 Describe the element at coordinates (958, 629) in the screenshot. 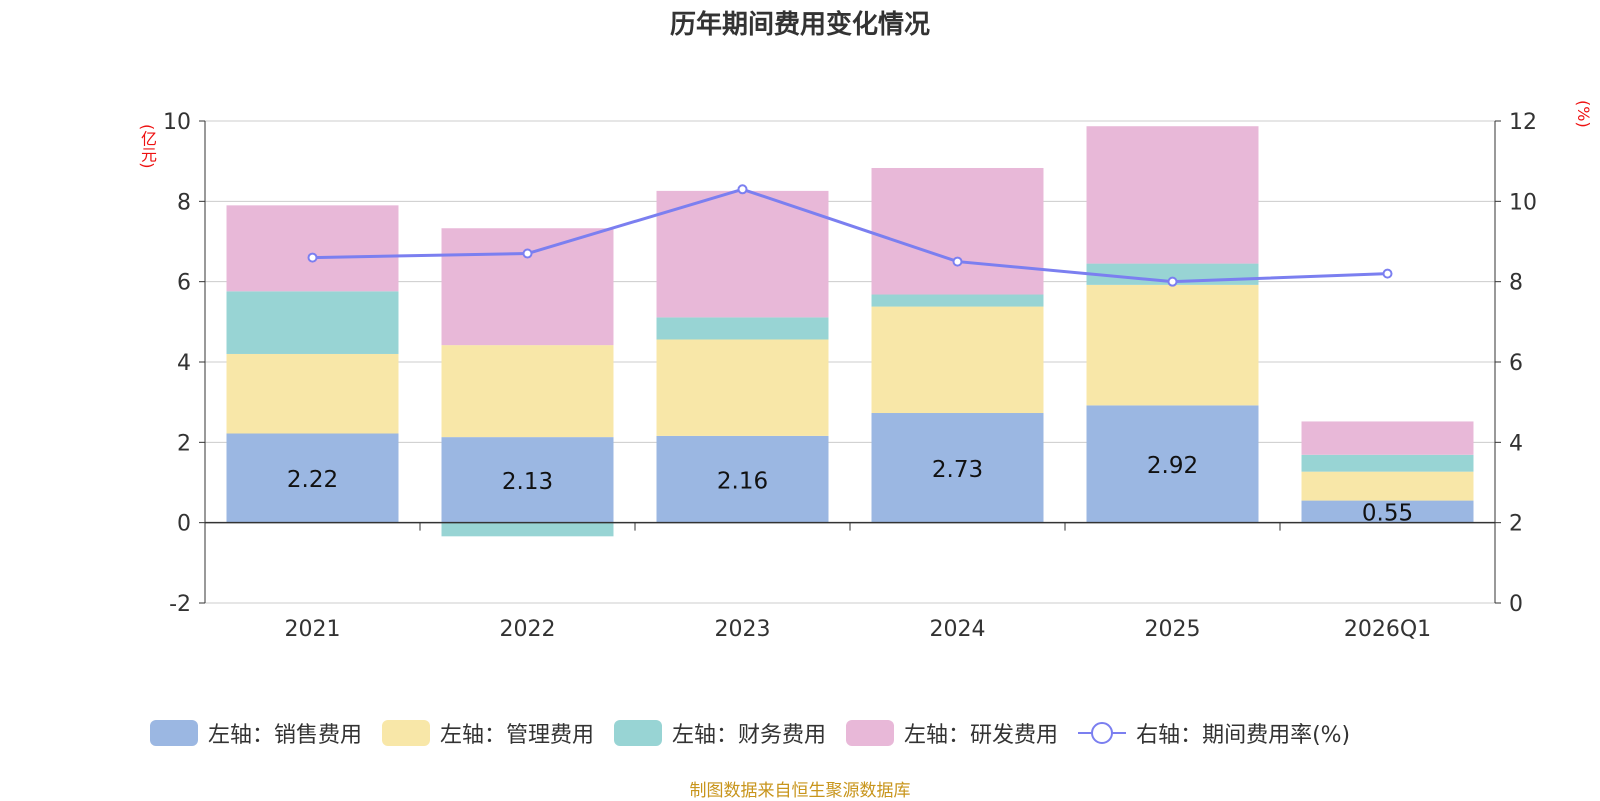

I see `x-axis-label: 2024` at that location.